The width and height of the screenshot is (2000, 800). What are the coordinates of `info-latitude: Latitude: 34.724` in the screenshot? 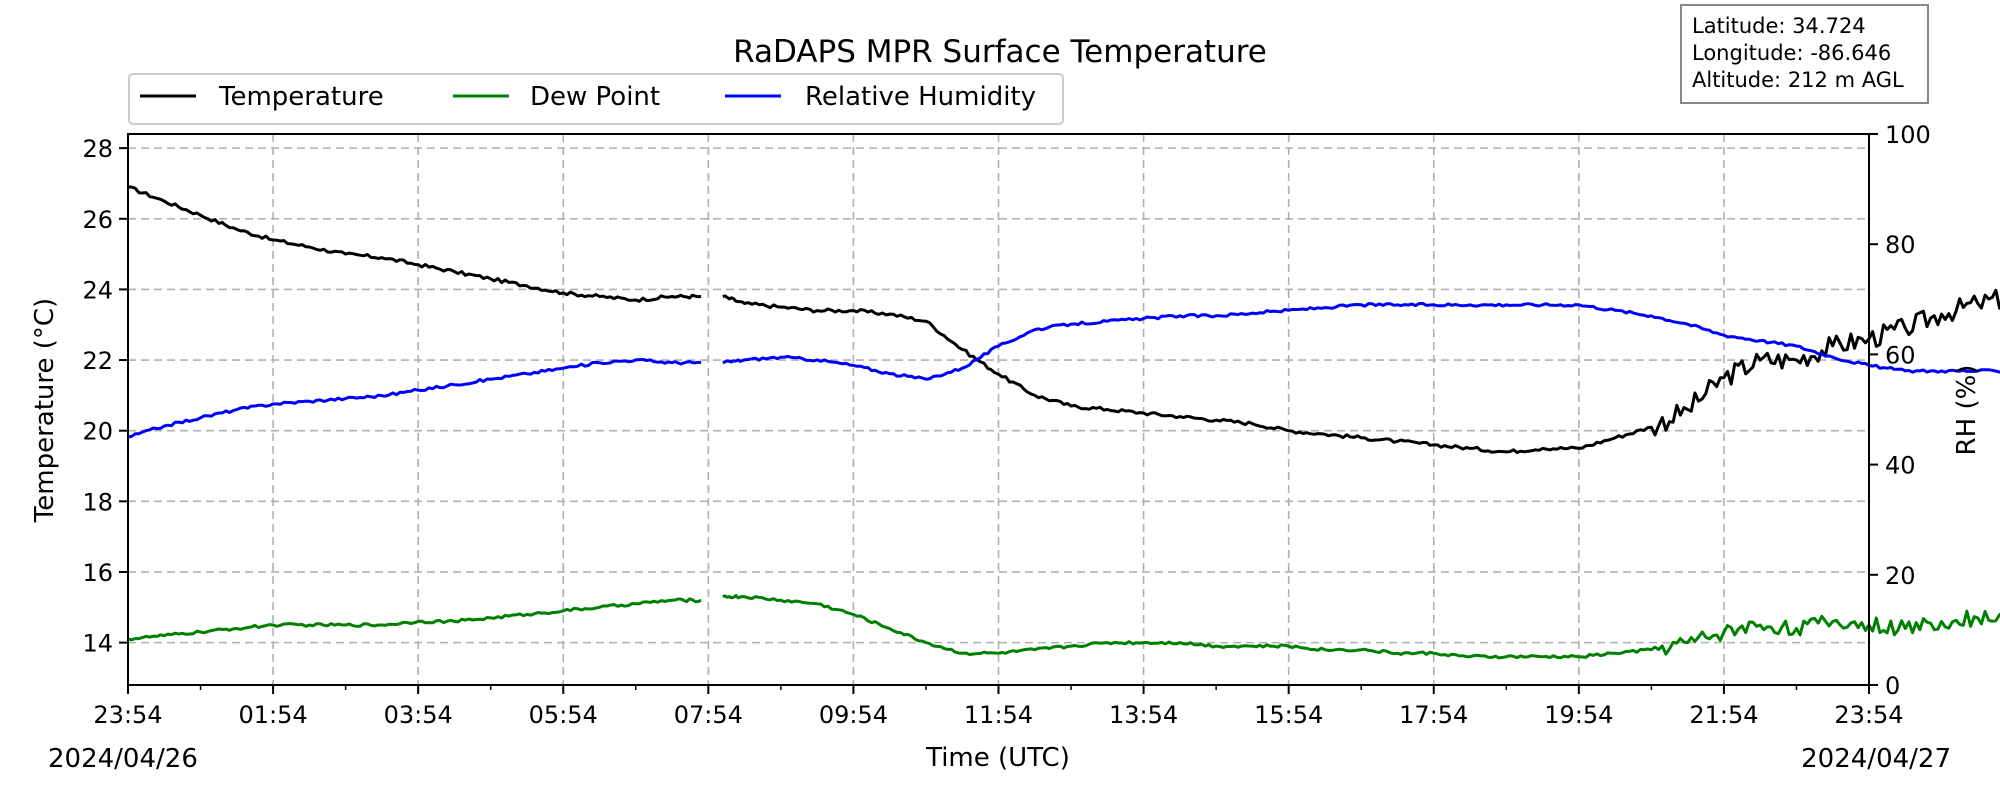 It's located at (1779, 26).